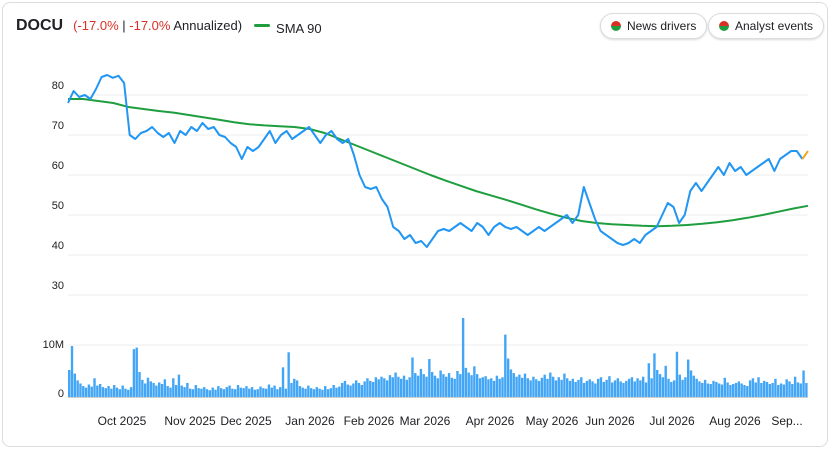  What do you see at coordinates (654, 26) in the screenshot?
I see `news-drivers-button: News drivers` at bounding box center [654, 26].